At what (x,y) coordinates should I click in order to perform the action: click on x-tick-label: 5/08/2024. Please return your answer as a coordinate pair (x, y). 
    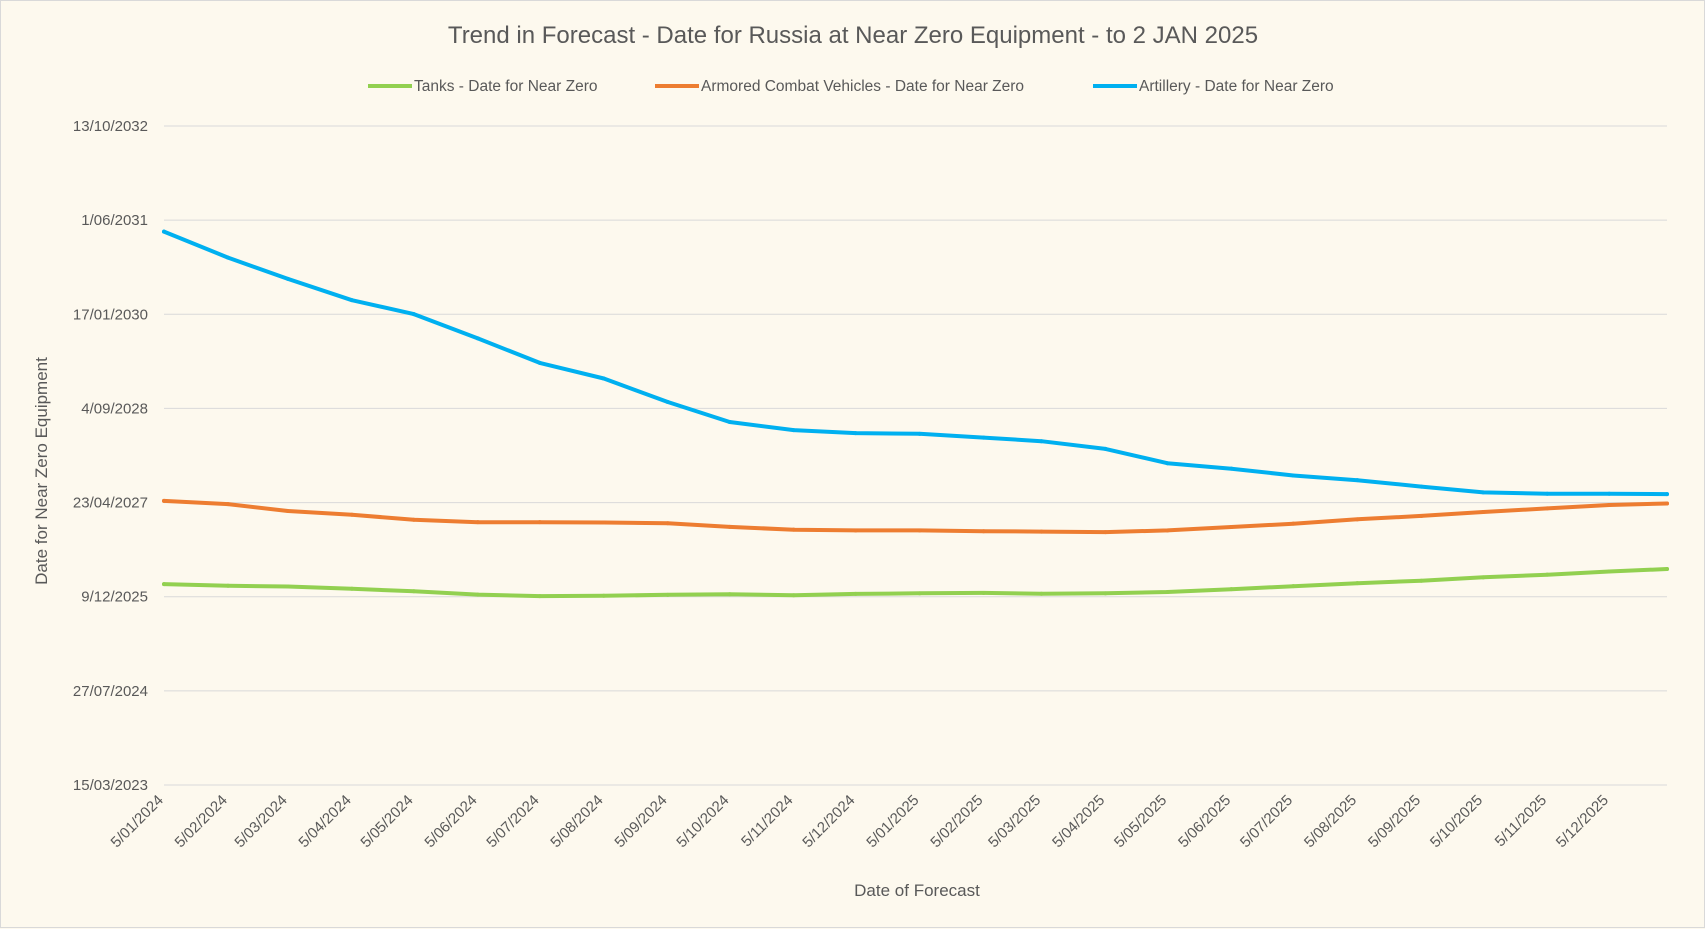
    Looking at the image, I should click on (576, 821).